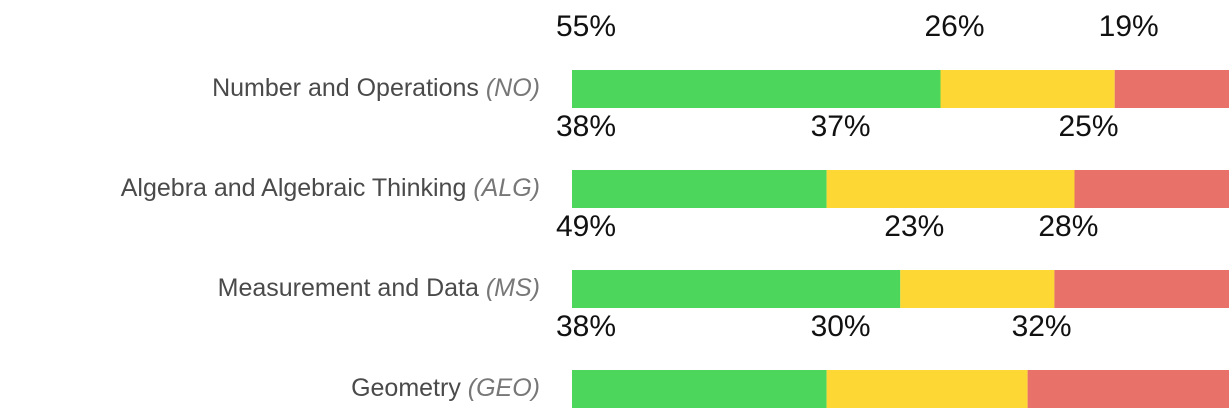 Image resolution: width=1229 pixels, height=416 pixels. Describe the element at coordinates (1068, 226) in the screenshot. I see `value-label: 28%` at that location.